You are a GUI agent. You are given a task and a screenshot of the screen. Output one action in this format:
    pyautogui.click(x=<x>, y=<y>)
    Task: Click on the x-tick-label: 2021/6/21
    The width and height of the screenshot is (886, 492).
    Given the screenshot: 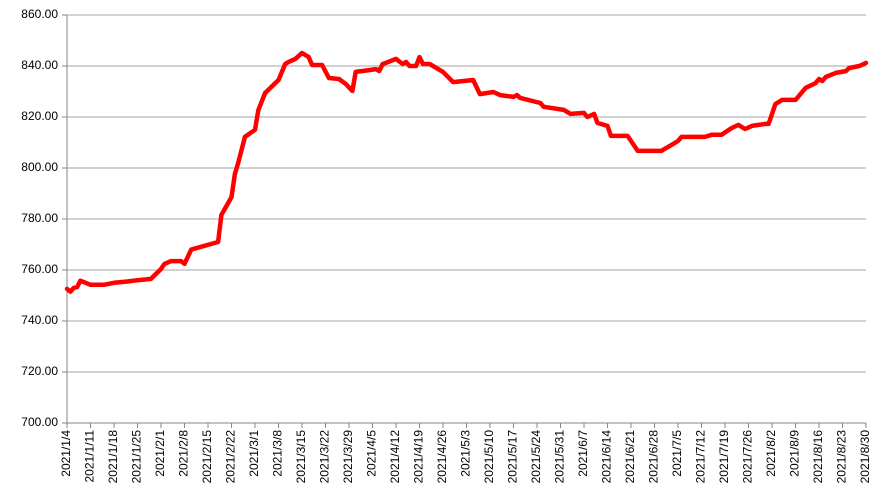 What is the action you would take?
    pyautogui.click(x=630, y=457)
    